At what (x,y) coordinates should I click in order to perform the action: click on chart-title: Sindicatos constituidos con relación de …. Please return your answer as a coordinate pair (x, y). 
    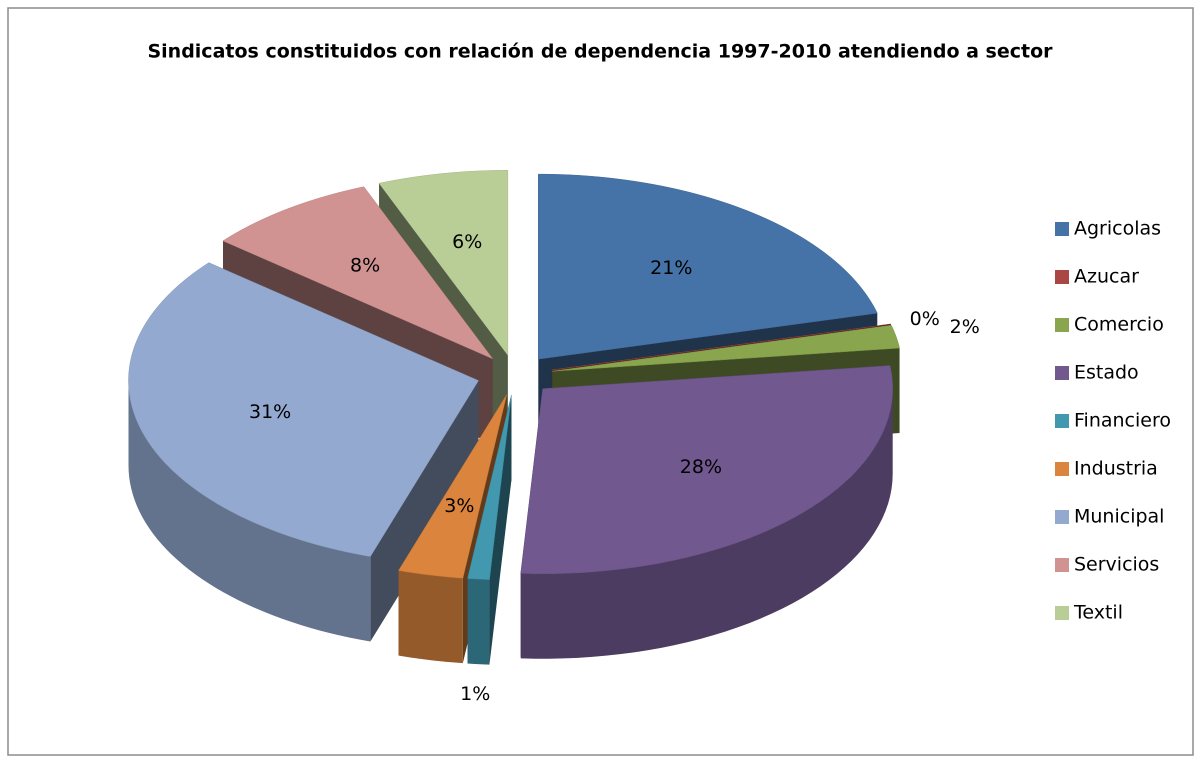
    Looking at the image, I should click on (600, 52).